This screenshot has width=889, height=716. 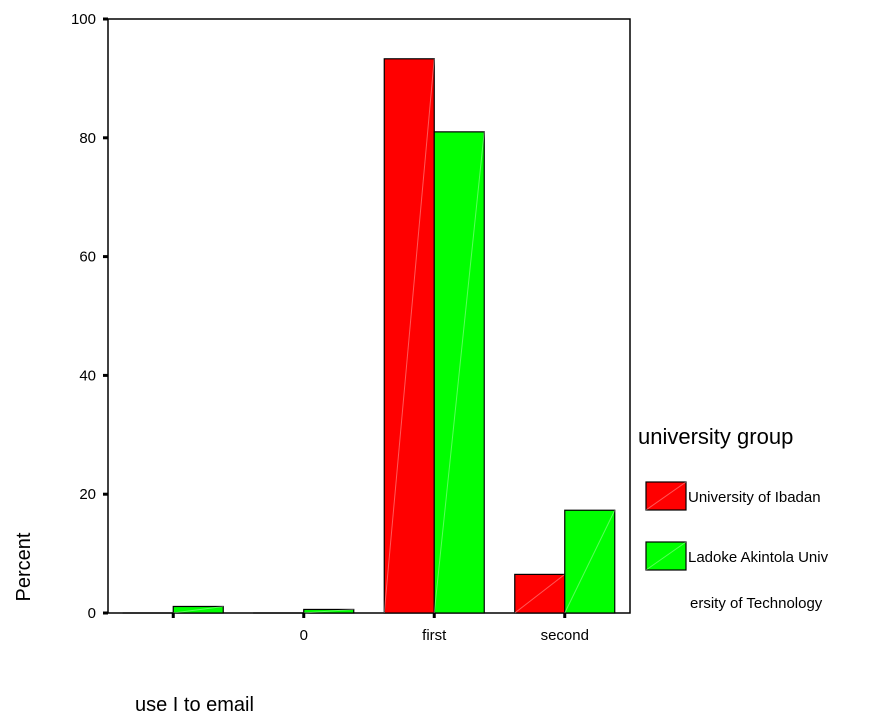 I want to click on x-axis: 0 first second, so click(x=380, y=628).